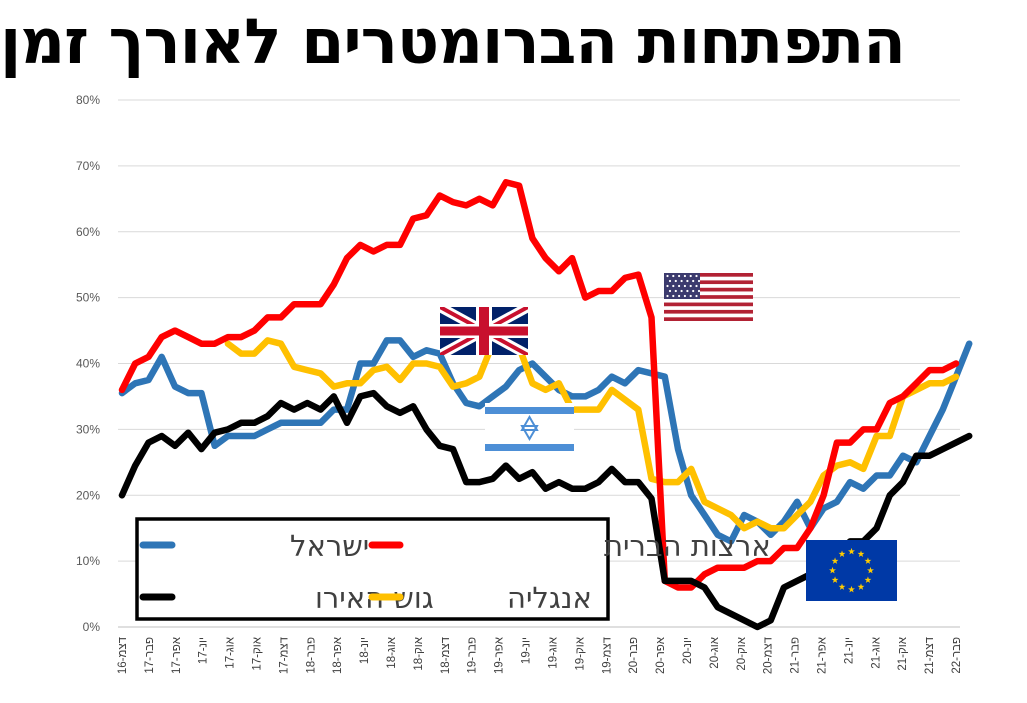 The height and width of the screenshot is (703, 1027). I want to click on x-tick-label: יונ-21, so click(849, 650).